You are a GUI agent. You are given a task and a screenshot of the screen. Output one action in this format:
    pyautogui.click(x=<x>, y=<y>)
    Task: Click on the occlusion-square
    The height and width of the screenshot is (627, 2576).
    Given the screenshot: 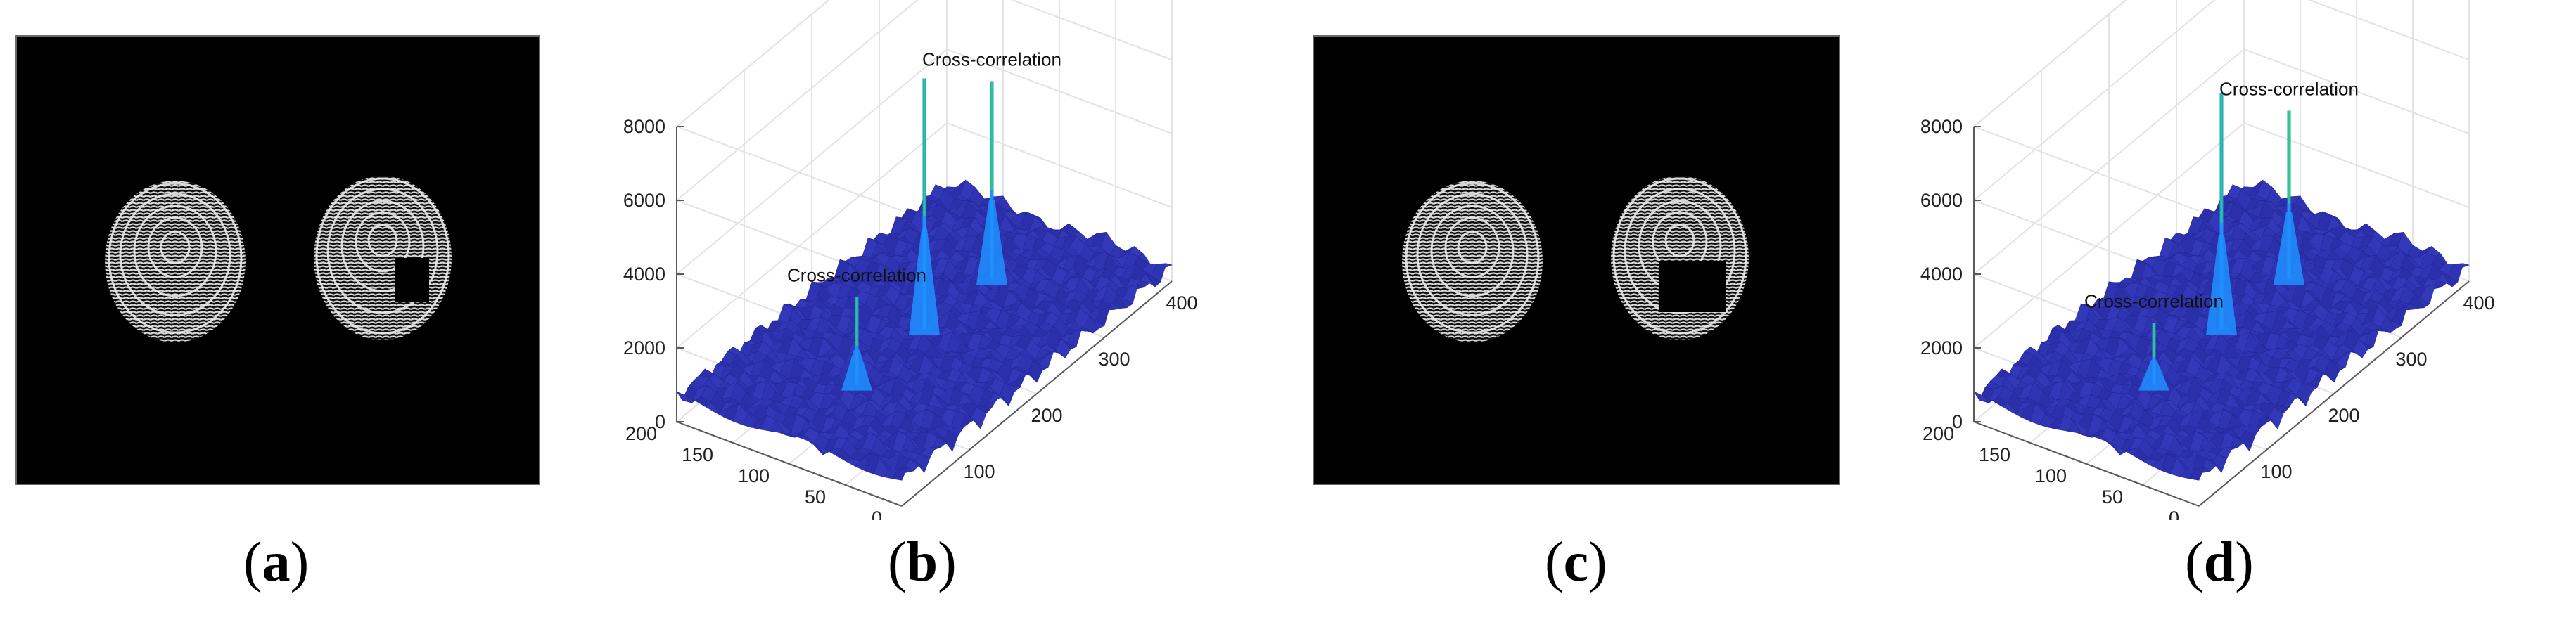 What is the action you would take?
    pyautogui.click(x=412, y=280)
    